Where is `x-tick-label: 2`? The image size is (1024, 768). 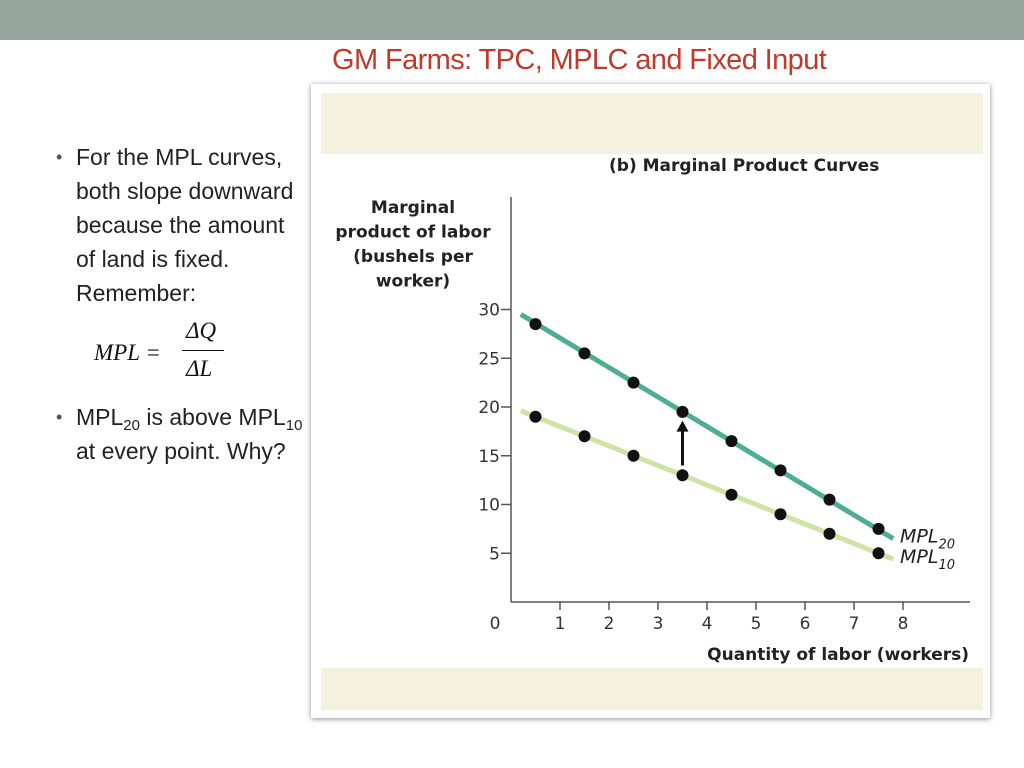
x-tick-label: 2 is located at coordinates (609, 624).